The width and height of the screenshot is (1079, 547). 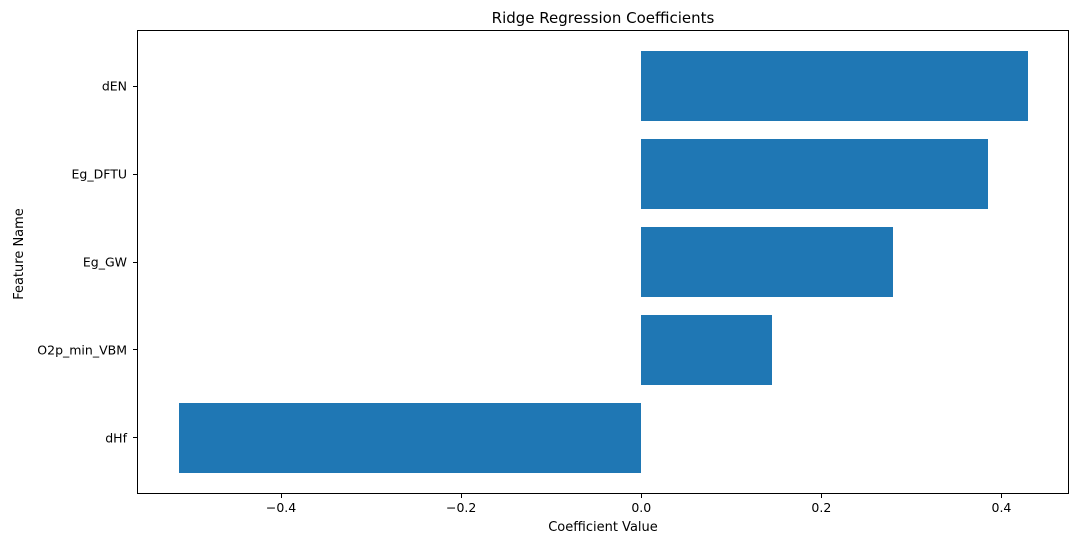 I want to click on bar-dHf, so click(x=410, y=437).